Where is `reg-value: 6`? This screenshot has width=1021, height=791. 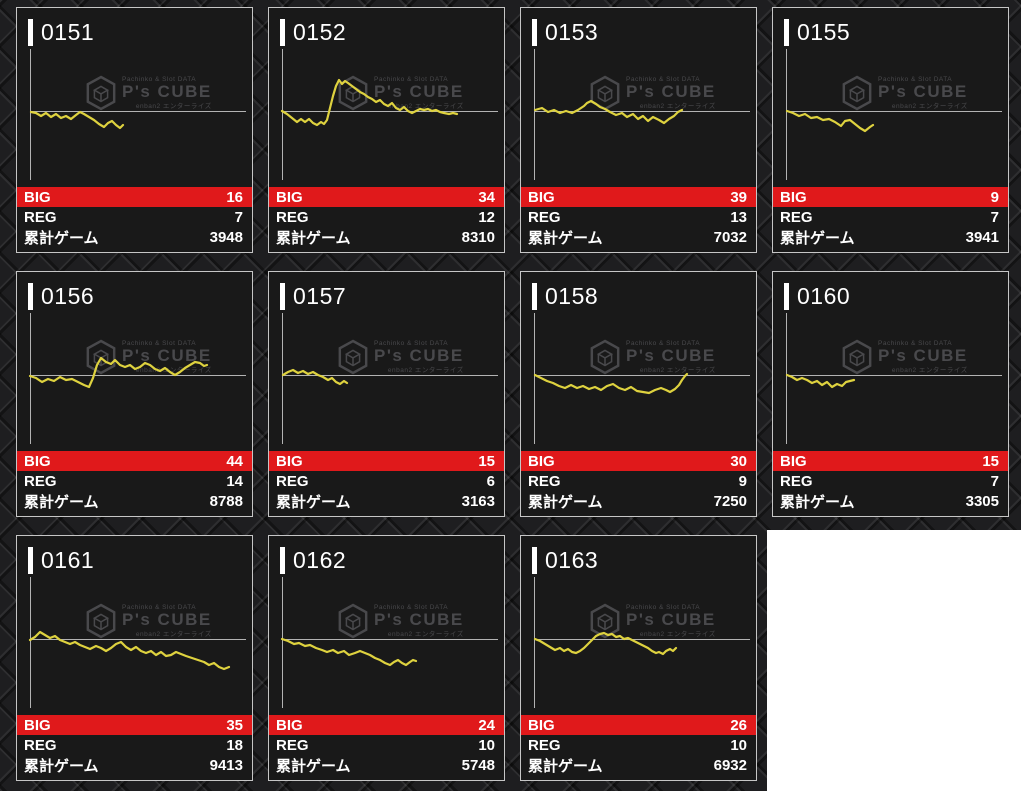 reg-value: 6 is located at coordinates (490, 481).